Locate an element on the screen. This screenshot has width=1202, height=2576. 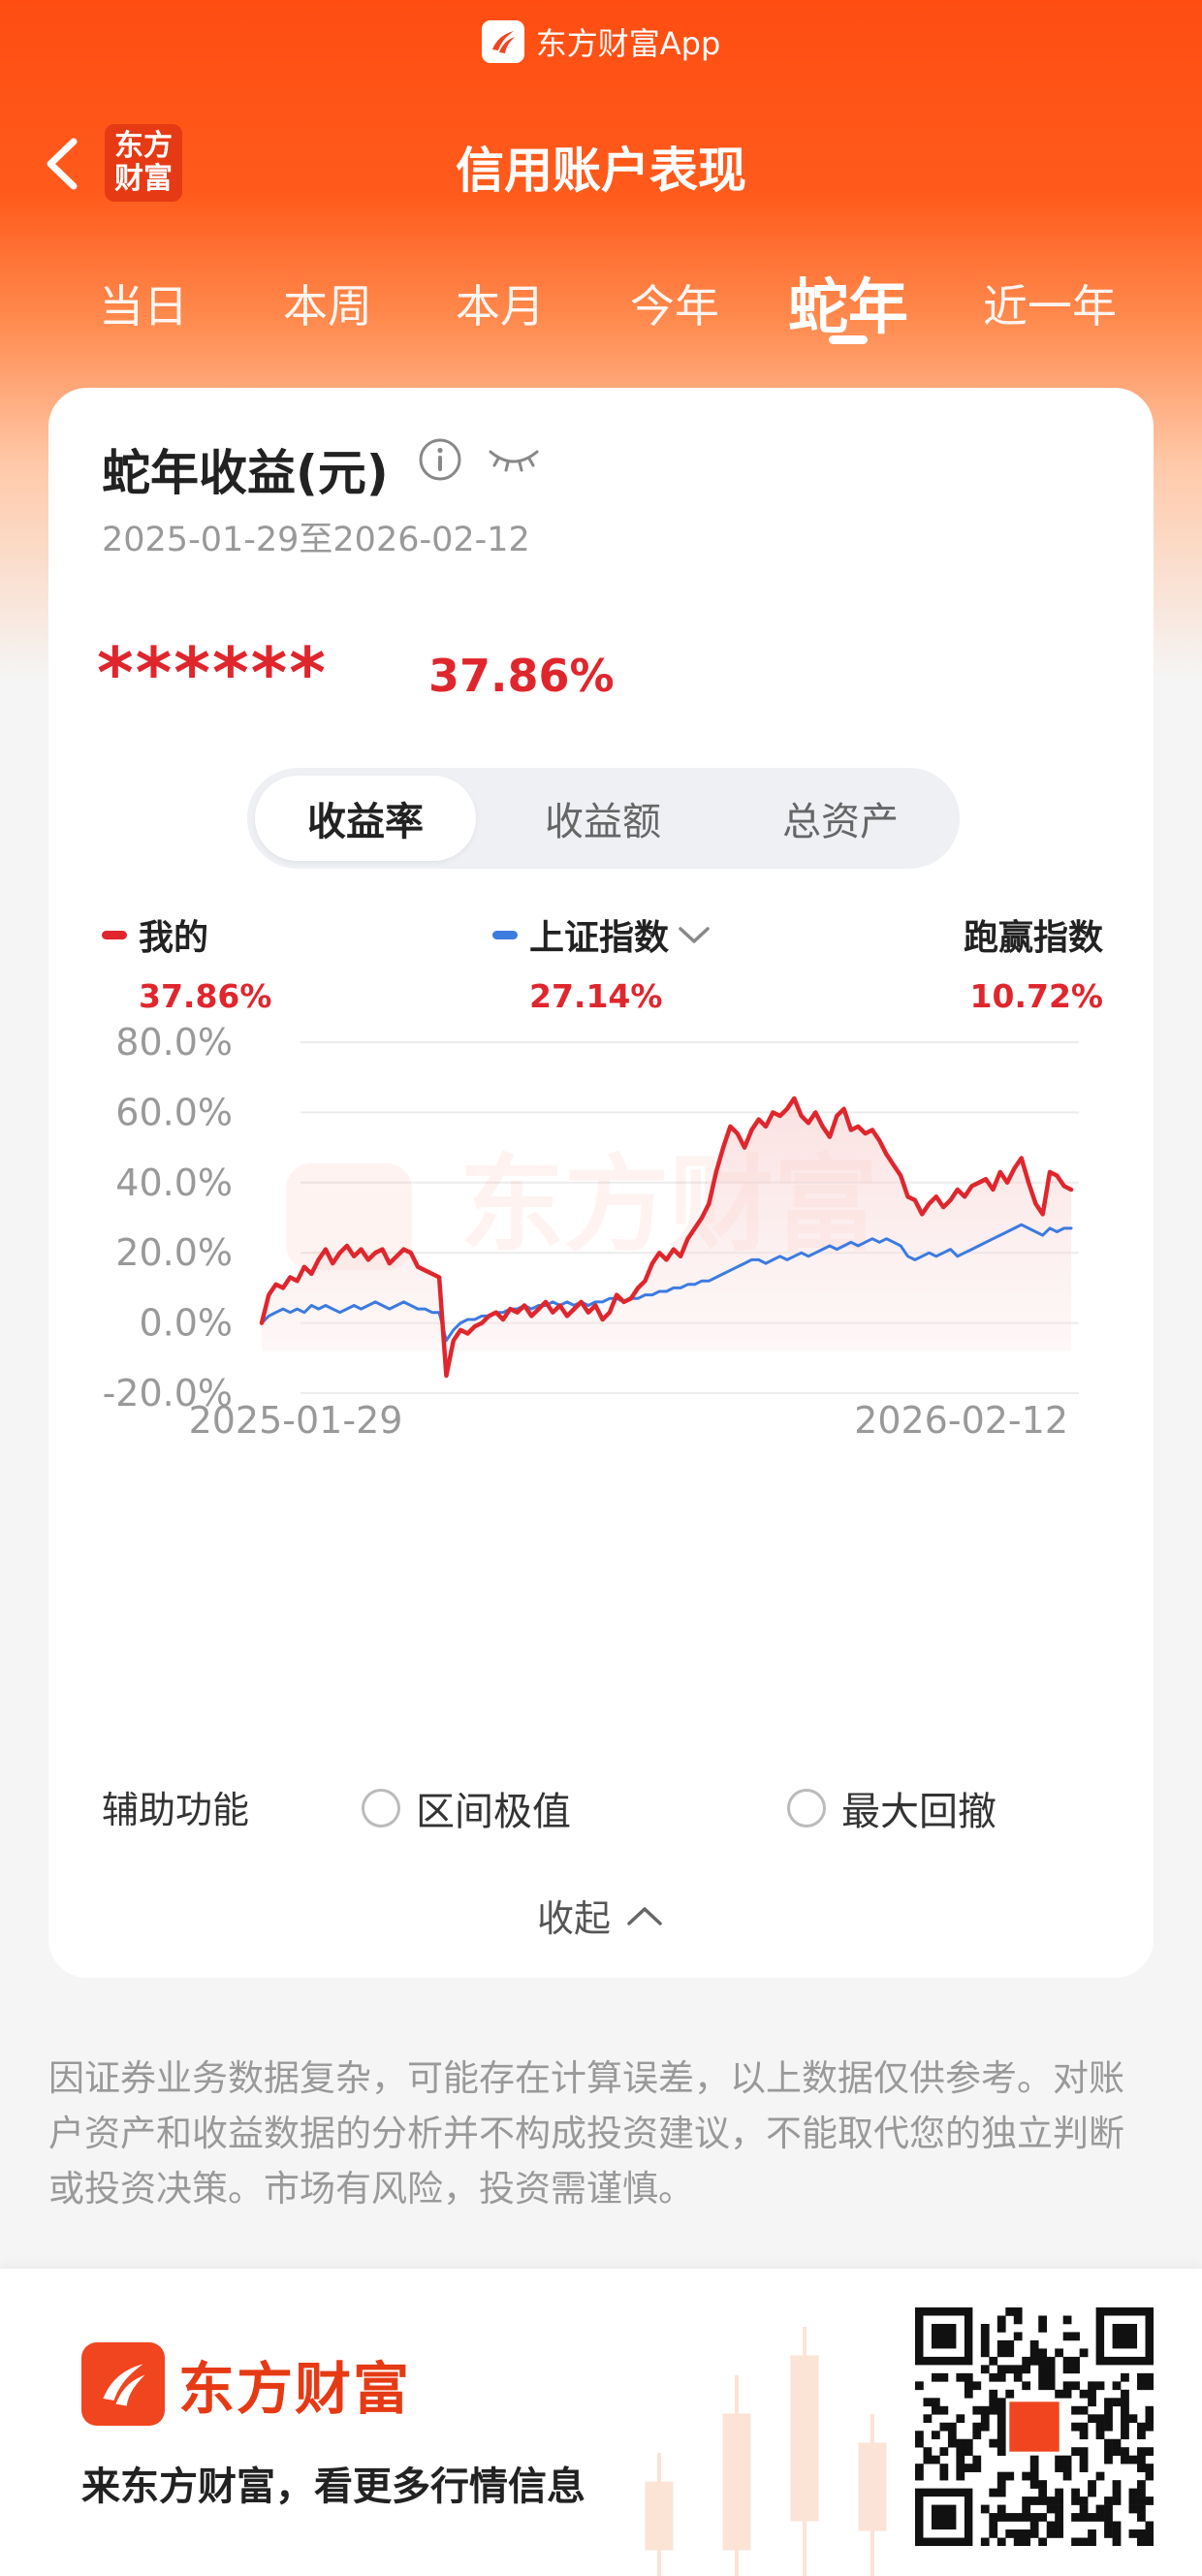
qr-finder is located at coordinates (944, 2517).